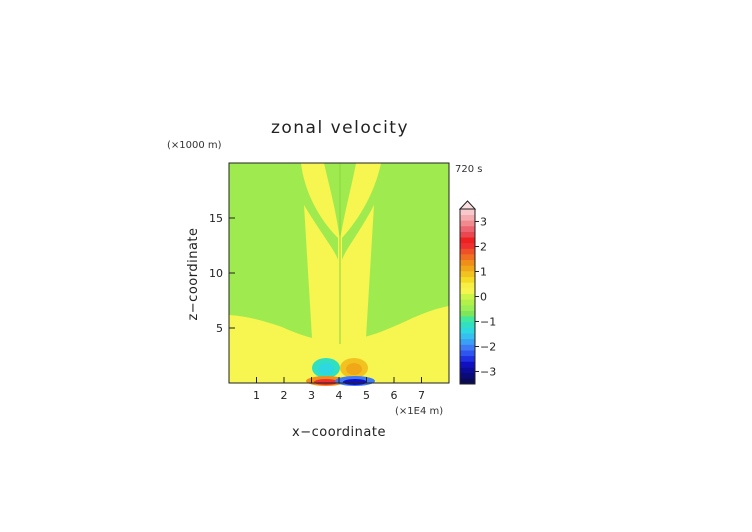  Describe the element at coordinates (488, 322) in the screenshot. I see `colorbar-tick-label: −1` at that location.